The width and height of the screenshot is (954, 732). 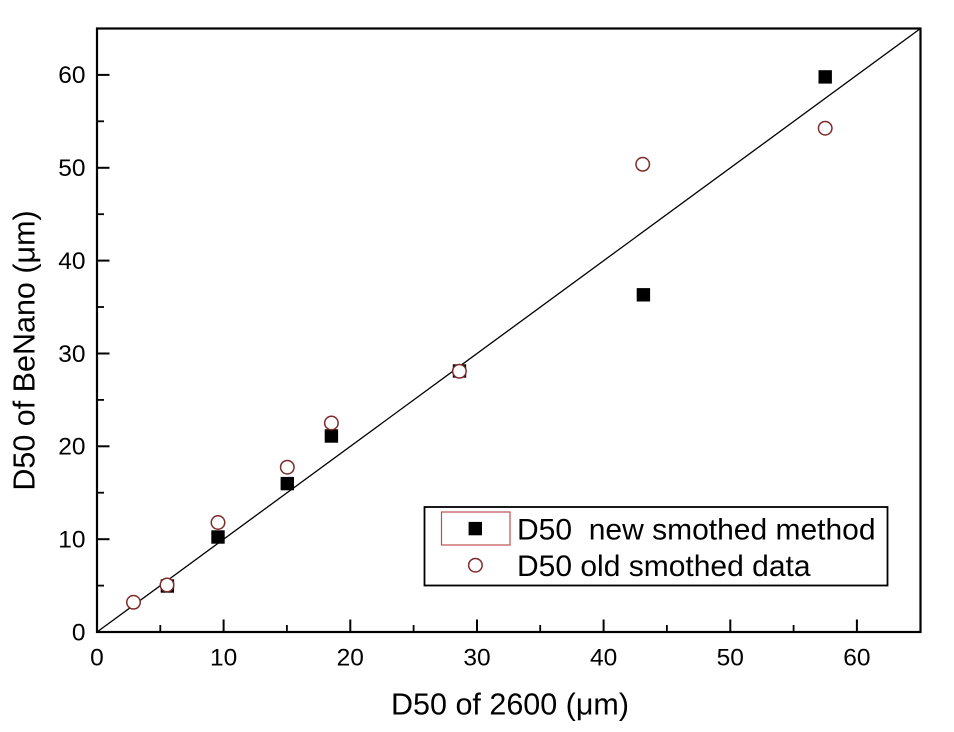 I want to click on svg-text: D50 new smothed method, so click(x=696, y=530).